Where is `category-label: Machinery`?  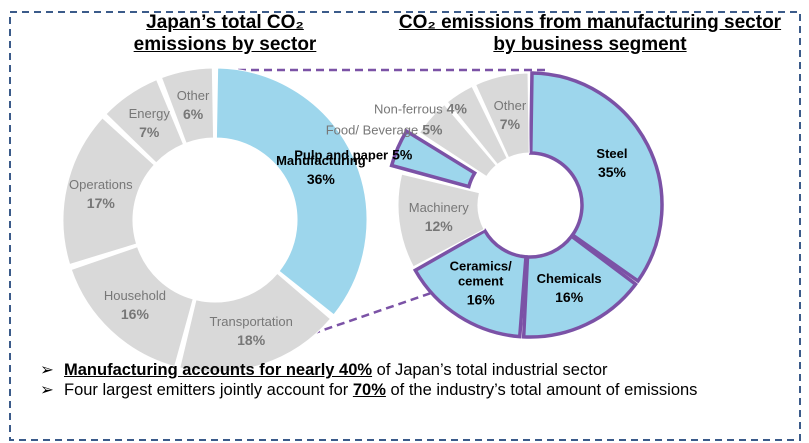
category-label: Machinery is located at coordinates (438, 207).